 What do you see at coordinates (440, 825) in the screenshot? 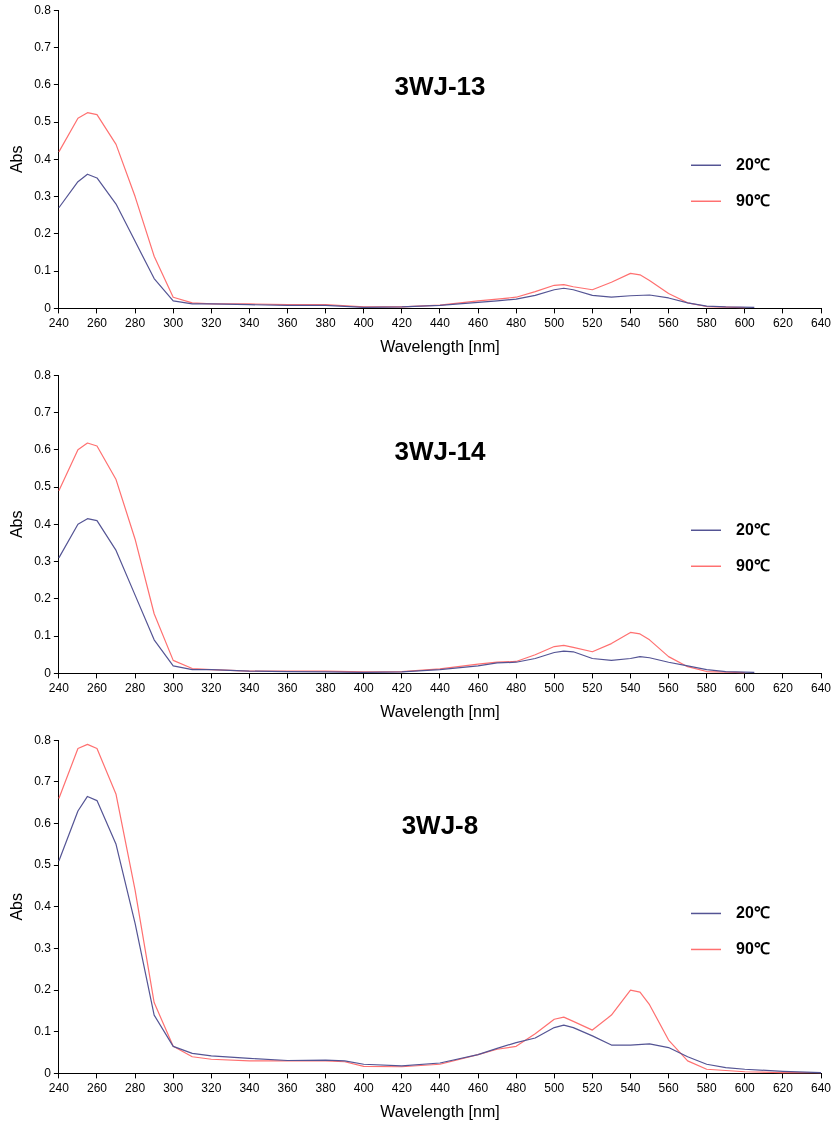
I see `text: 3WJ-8` at bounding box center [440, 825].